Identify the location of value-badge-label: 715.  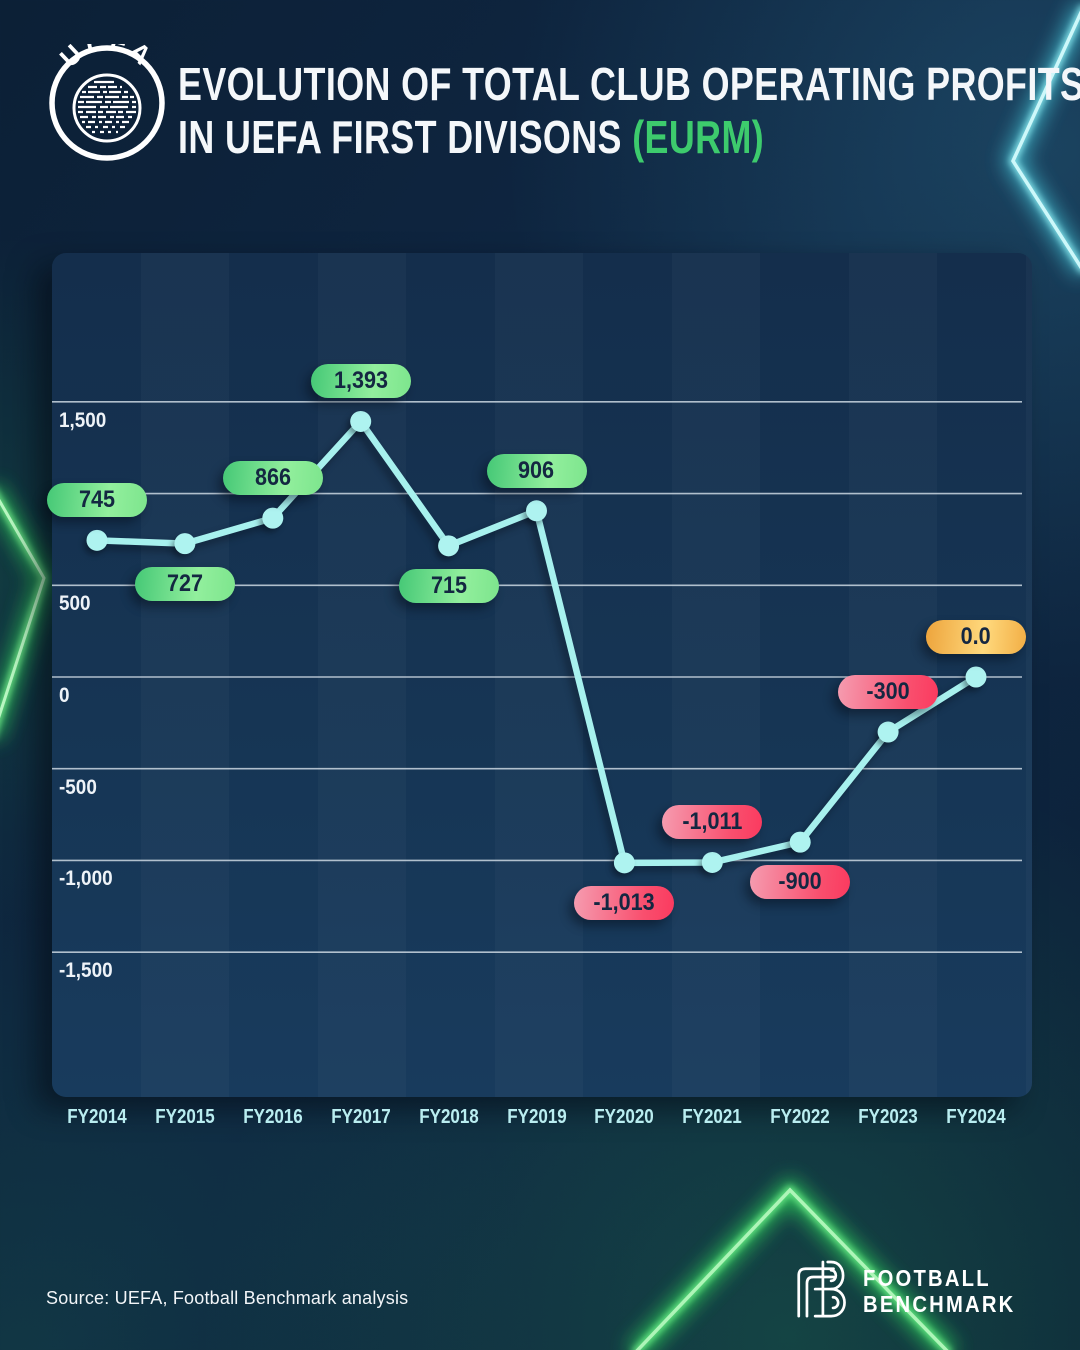
(448, 585).